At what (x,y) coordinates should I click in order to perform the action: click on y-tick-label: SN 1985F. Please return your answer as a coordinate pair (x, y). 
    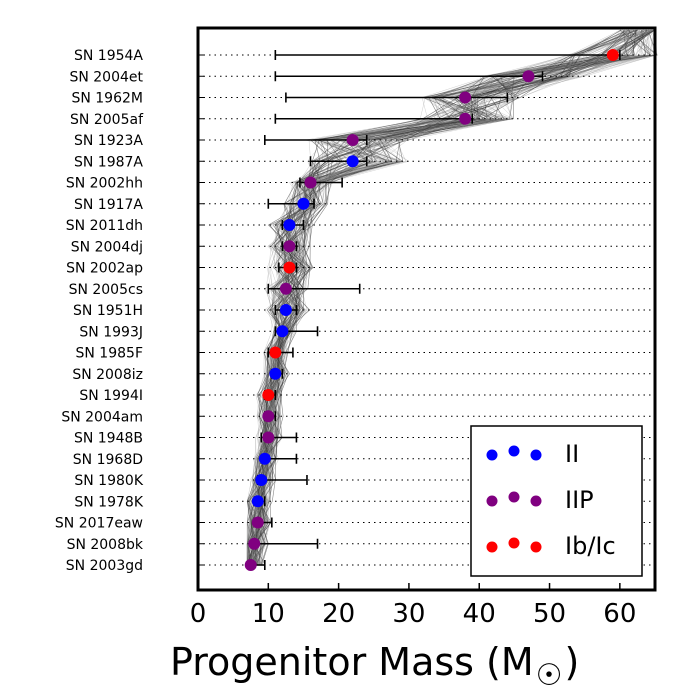
    Looking at the image, I should click on (110, 354).